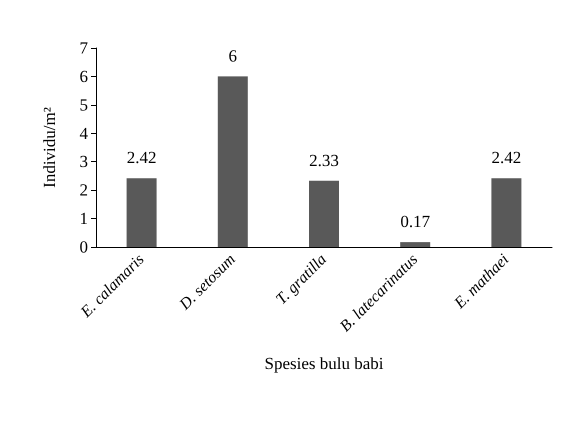 The height and width of the screenshot is (447, 588). Describe the element at coordinates (84, 247) in the screenshot. I see `y-tick-label: 0` at that location.